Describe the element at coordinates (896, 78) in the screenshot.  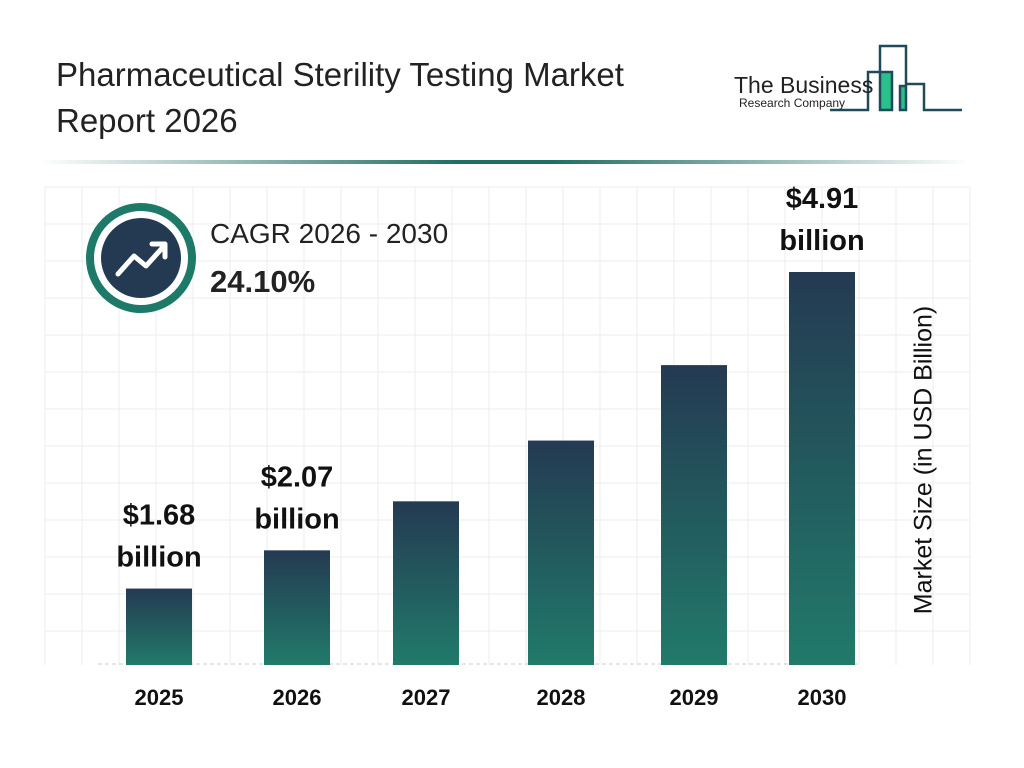
I see `company-logo` at that location.